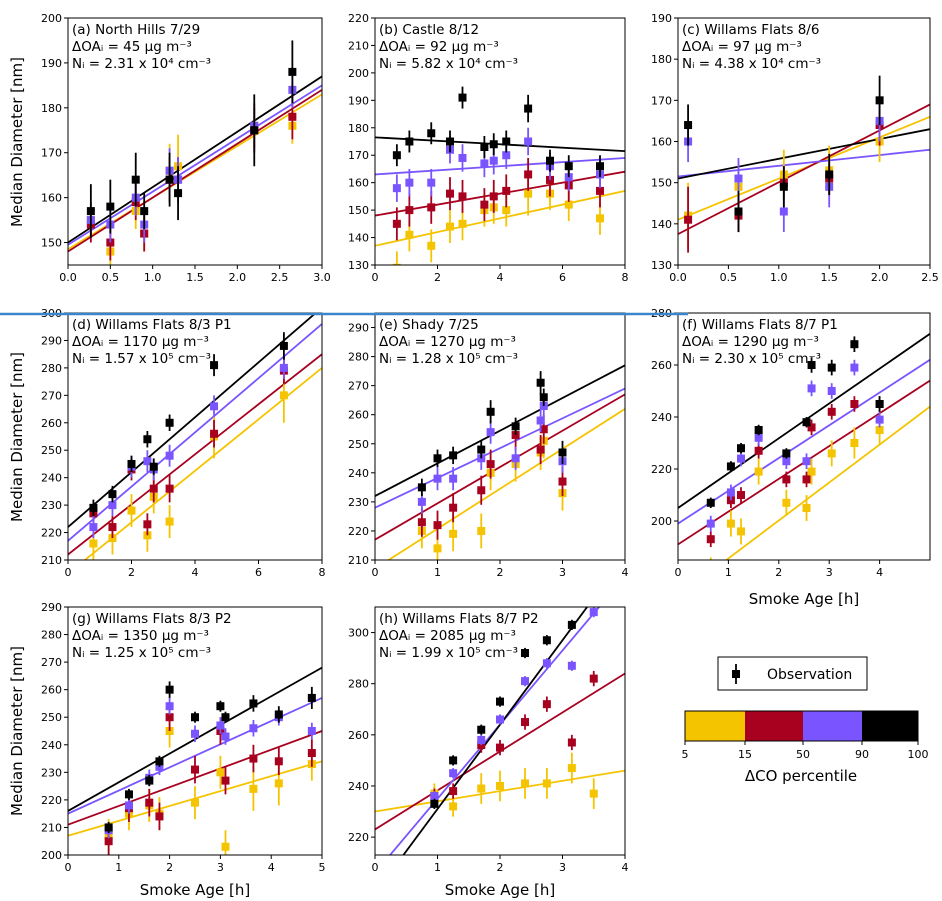 The width and height of the screenshot is (942, 901). Describe the element at coordinates (195, 760) in the screenshot. I see `plot-area-g` at that location.